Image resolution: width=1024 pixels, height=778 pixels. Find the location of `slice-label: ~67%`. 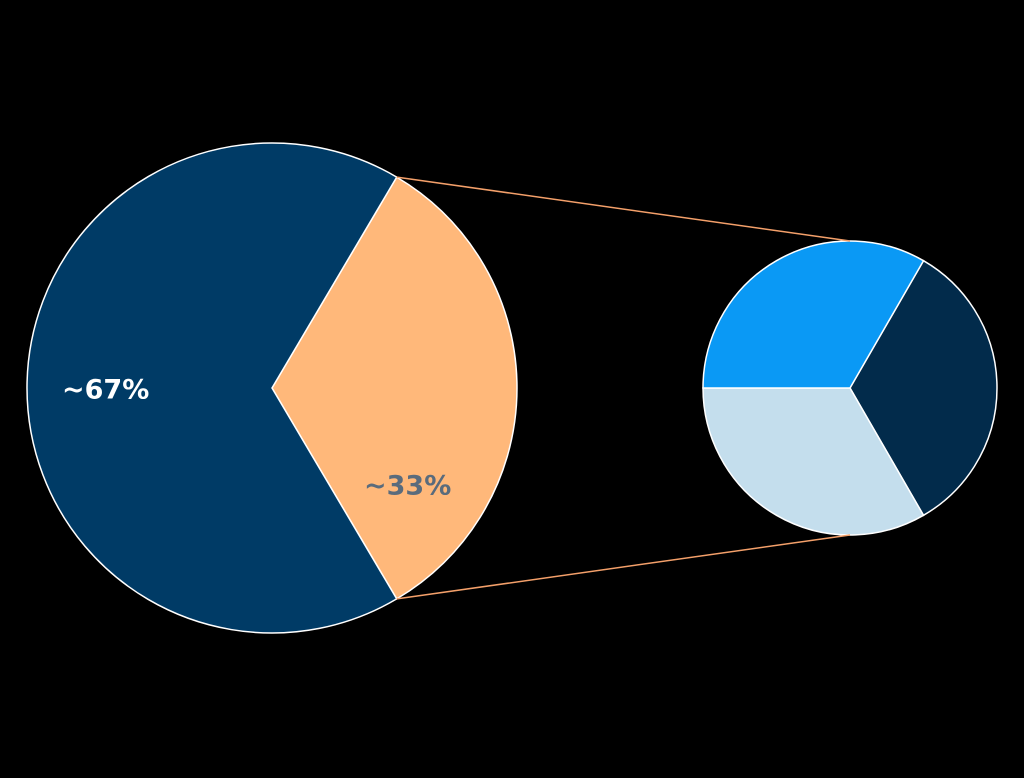

slice-label: ~67% is located at coordinates (105, 390).